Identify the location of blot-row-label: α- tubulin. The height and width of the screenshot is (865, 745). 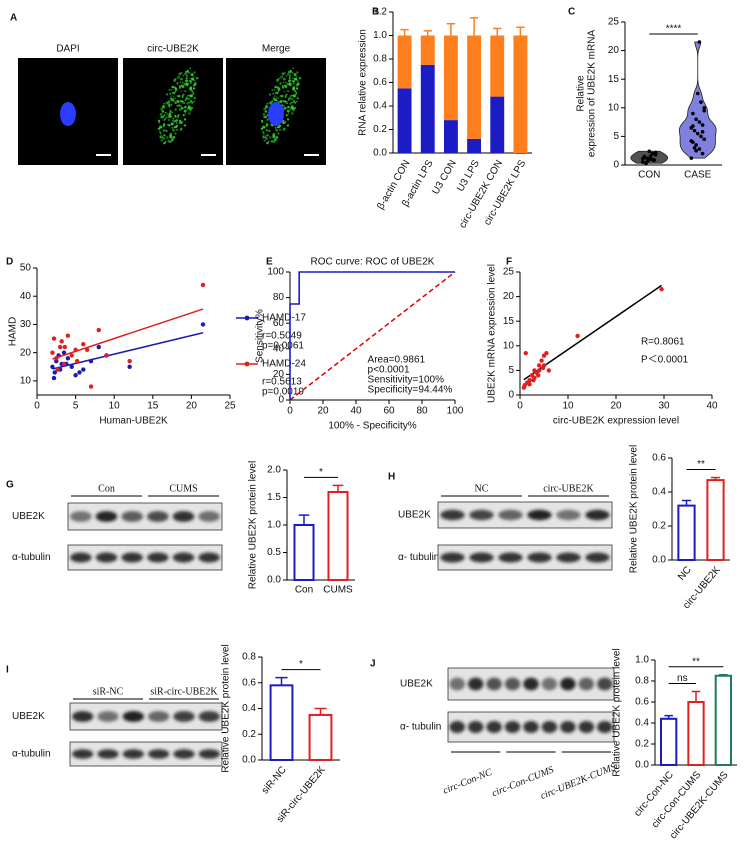
(418, 557).